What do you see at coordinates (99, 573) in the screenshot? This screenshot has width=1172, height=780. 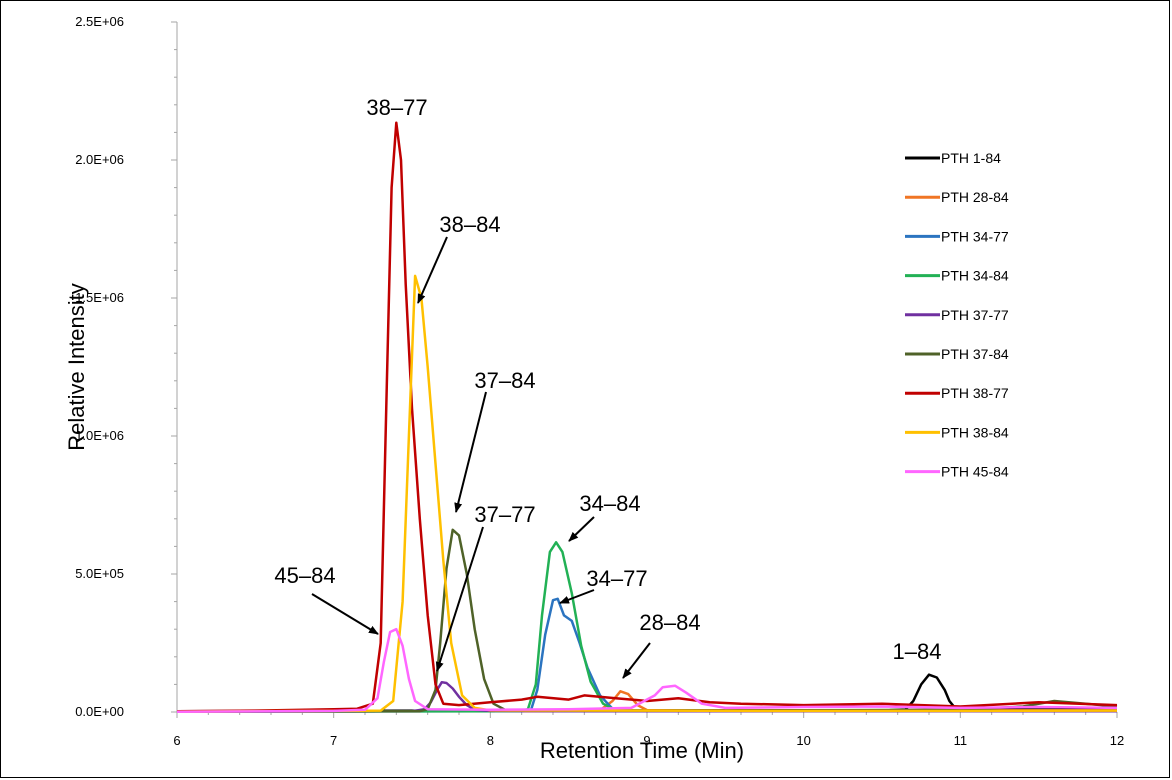 I see `y-tick-label: 5.0E+05` at bounding box center [99, 573].